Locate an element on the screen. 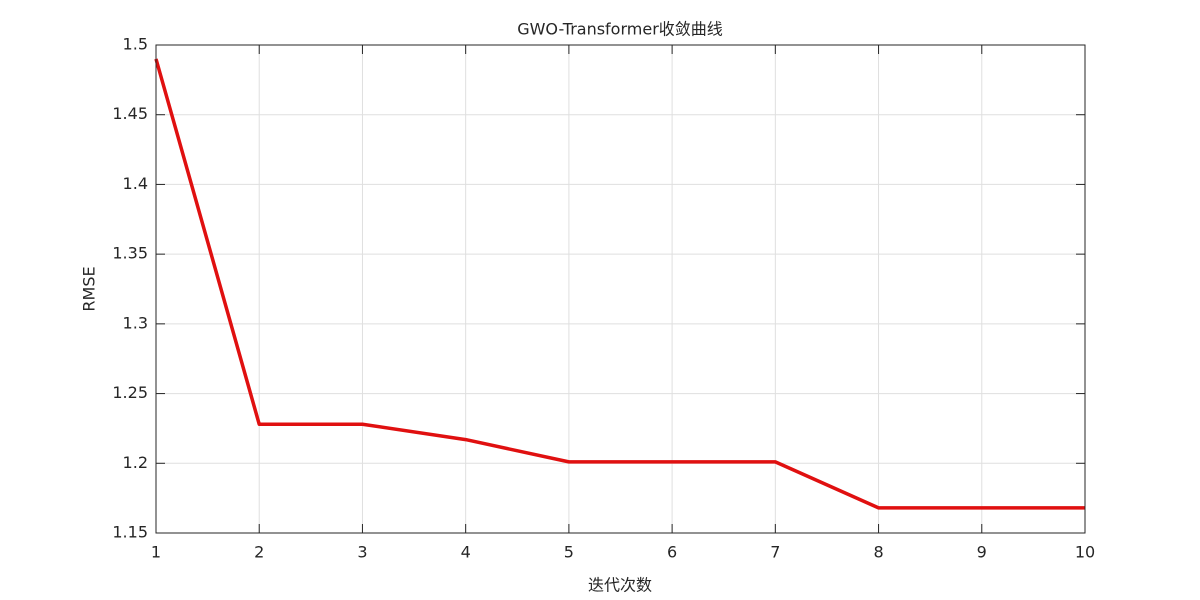 This screenshot has height=600, width=1200. y-tick-label: 1.45 is located at coordinates (130, 113).